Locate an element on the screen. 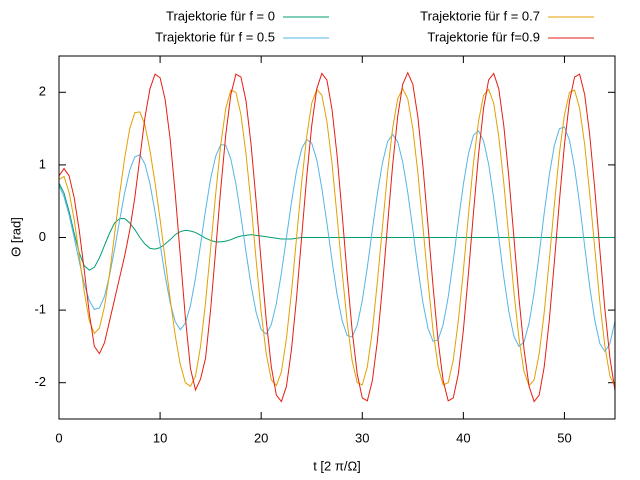 The image size is (640, 480). x-tick-label: 40 is located at coordinates (463, 437).